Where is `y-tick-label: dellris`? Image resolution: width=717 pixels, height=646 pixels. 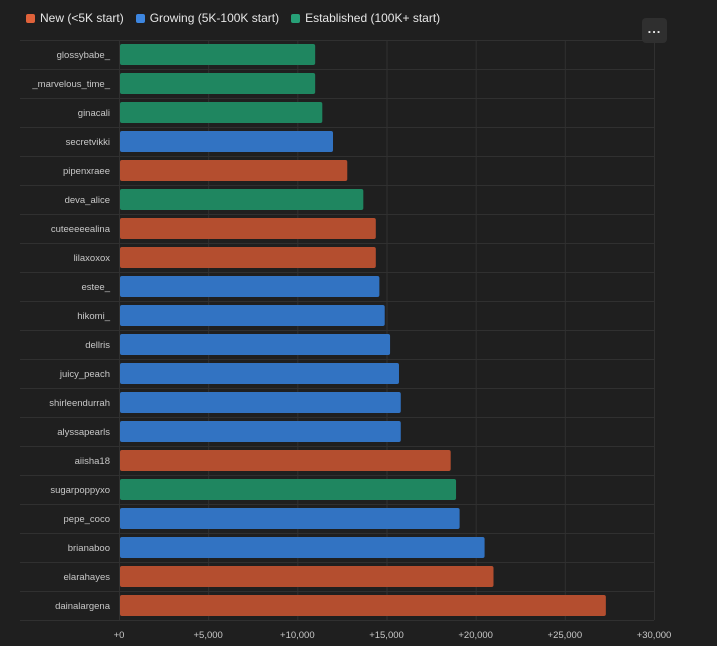
y-tick-label: dellris is located at coordinates (97, 345).